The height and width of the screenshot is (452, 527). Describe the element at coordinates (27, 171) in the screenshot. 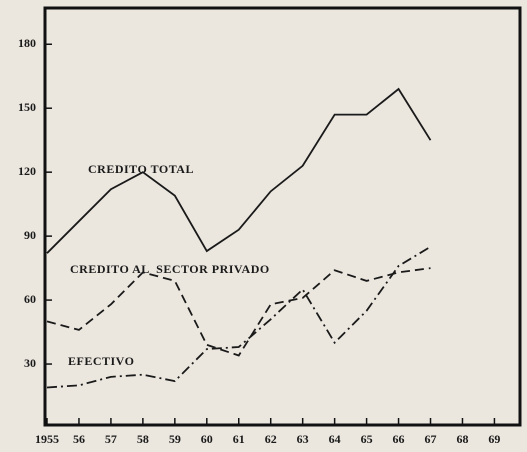

I see `y-tick-label: 120` at that location.